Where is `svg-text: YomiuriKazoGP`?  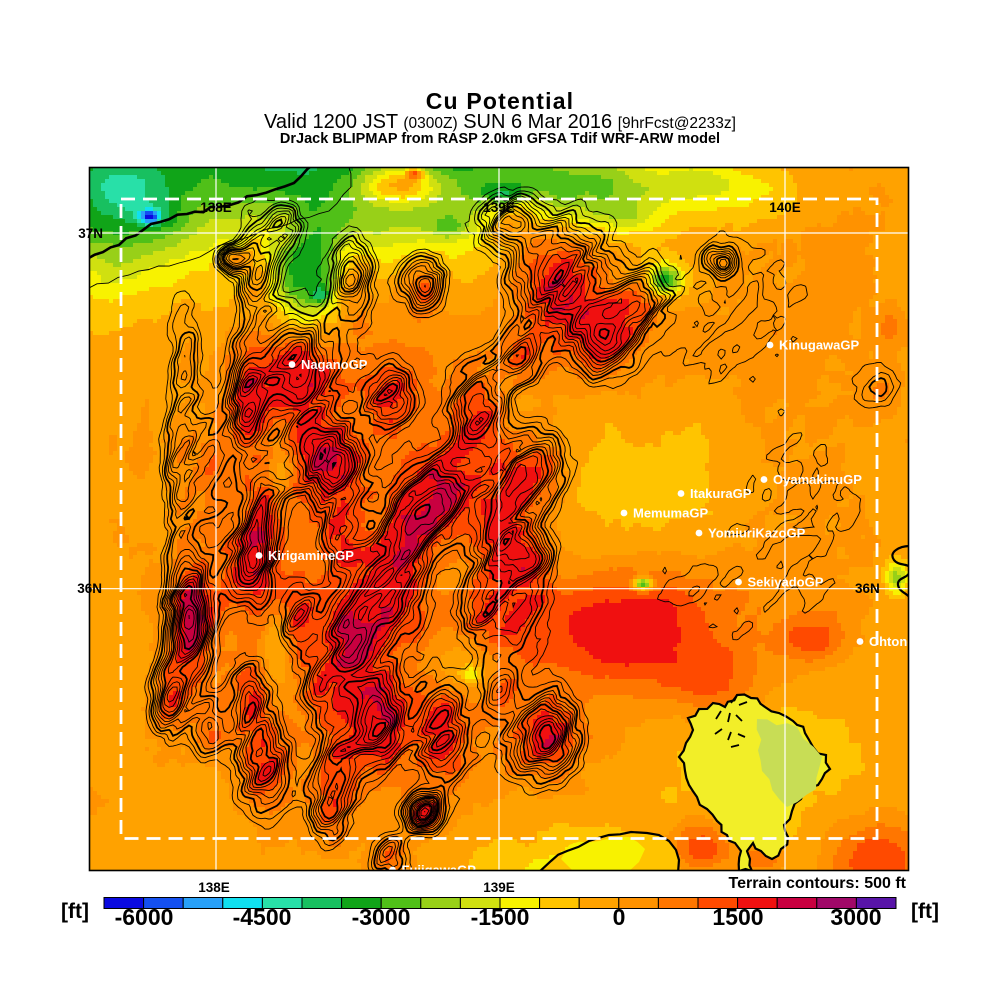 svg-text: YomiuriKazoGP is located at coordinates (757, 533).